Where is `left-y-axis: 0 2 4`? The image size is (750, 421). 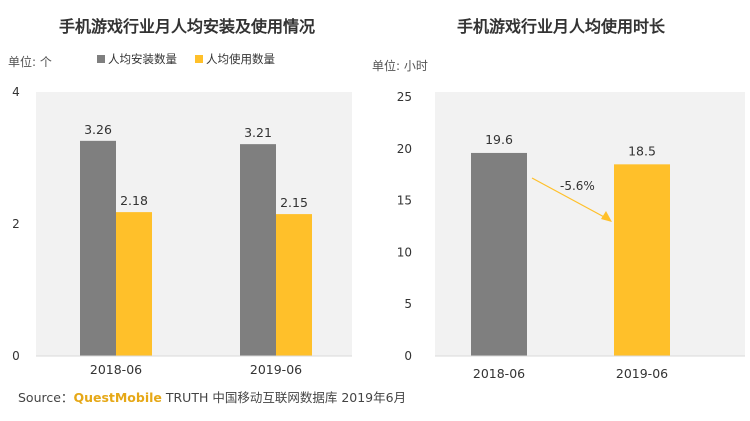
left-y-axis: 0 2 4 is located at coordinates (16, 224).